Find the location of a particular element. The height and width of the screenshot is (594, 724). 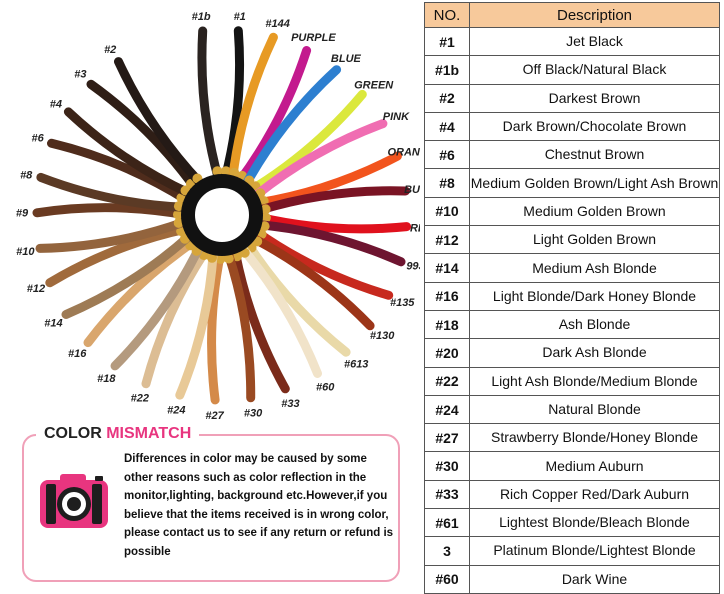

shade-number: #4 is located at coordinates (447, 126).